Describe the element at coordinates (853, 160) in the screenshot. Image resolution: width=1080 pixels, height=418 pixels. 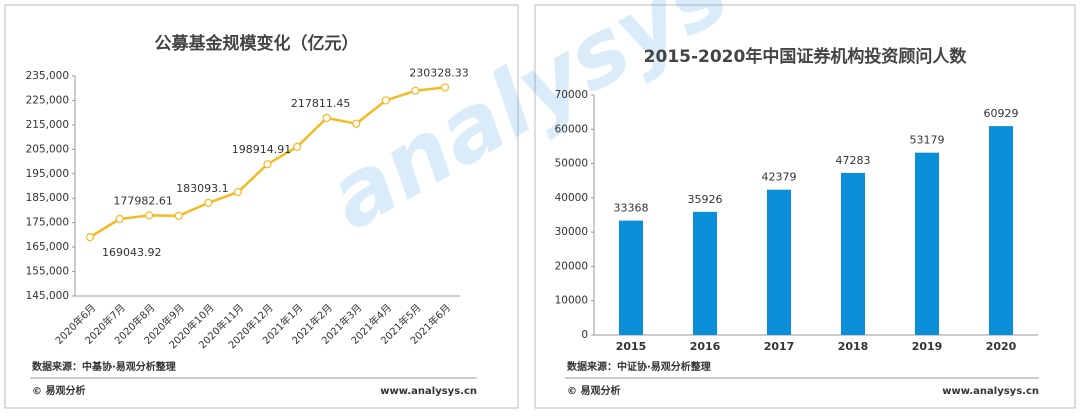
I see `value-label: 47283` at that location.